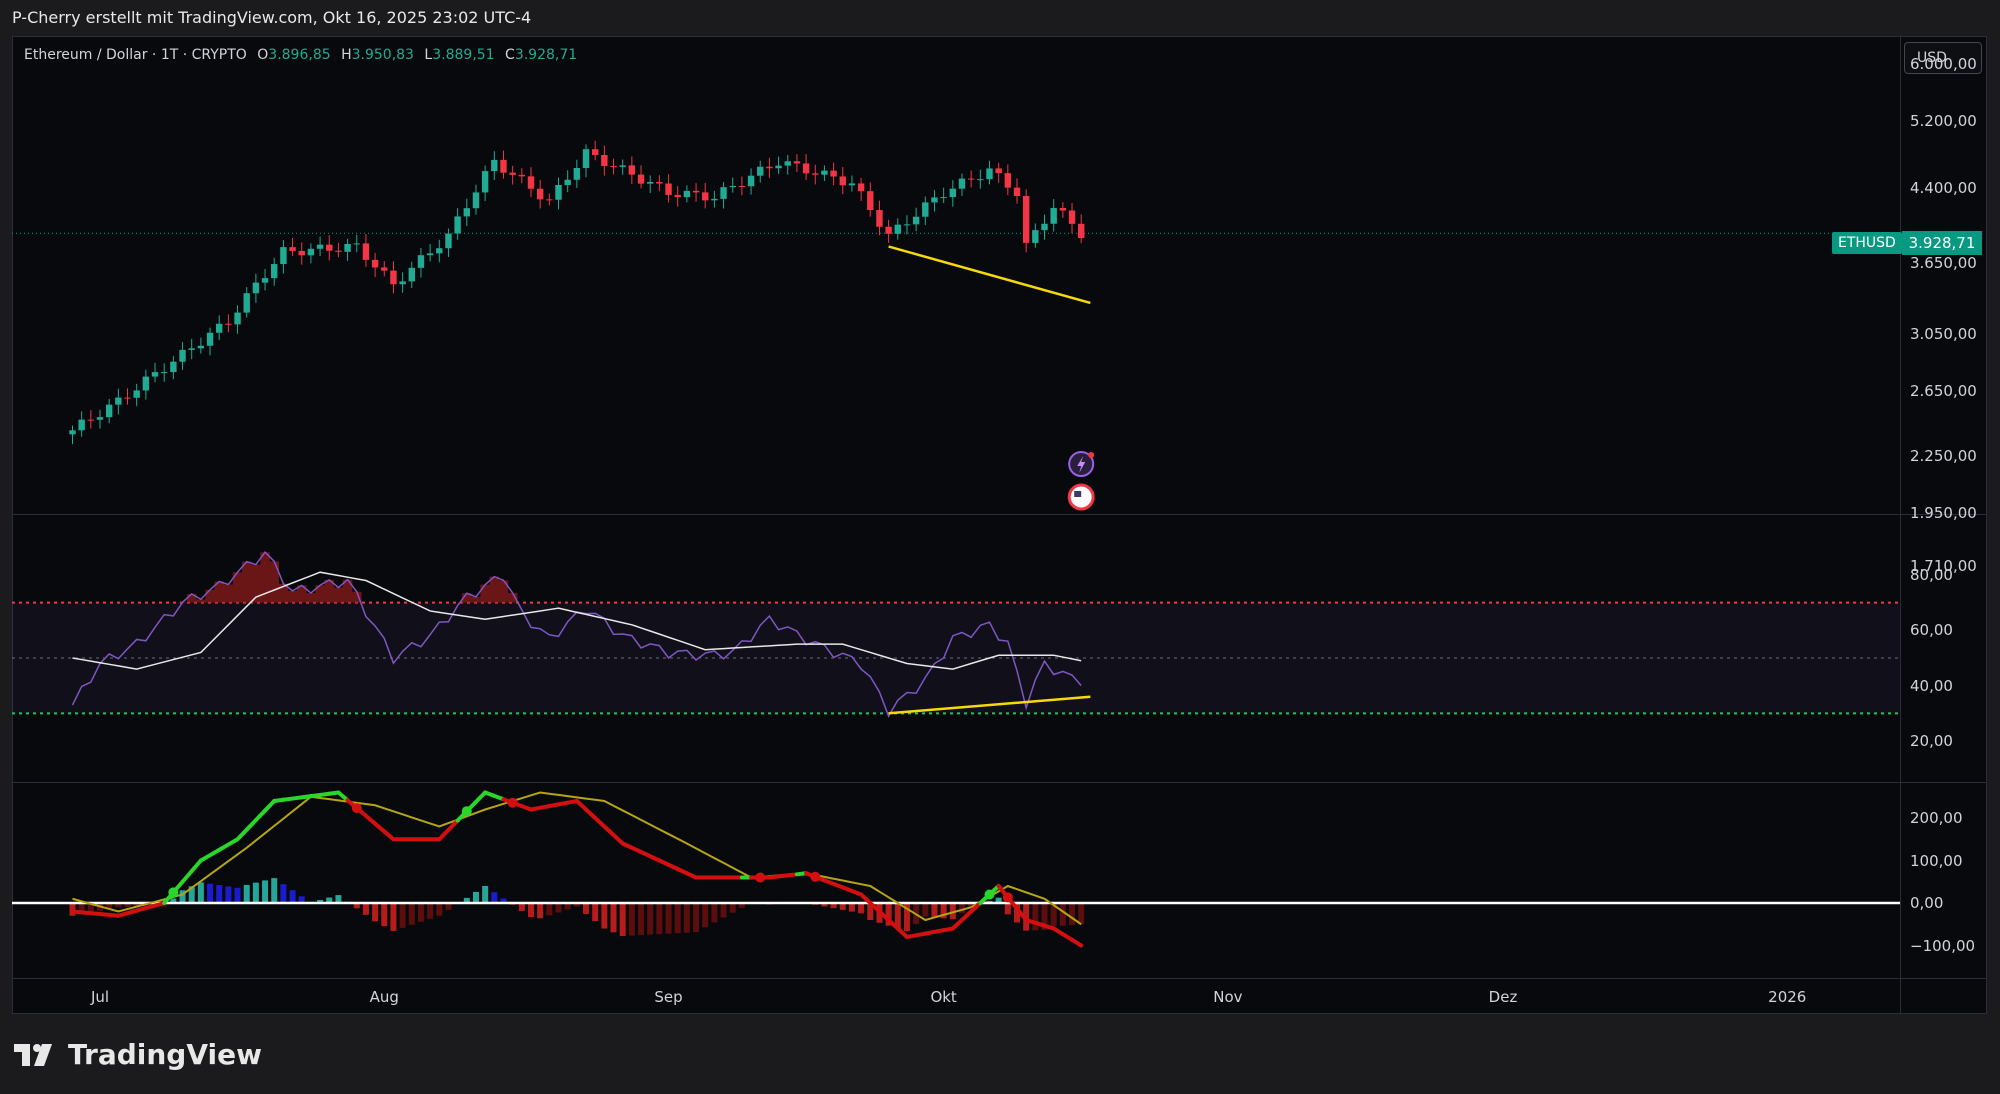 This screenshot has height=1094, width=2000. Describe the element at coordinates (263, 55) in the screenshot. I see `legend-open-key: O` at that location.